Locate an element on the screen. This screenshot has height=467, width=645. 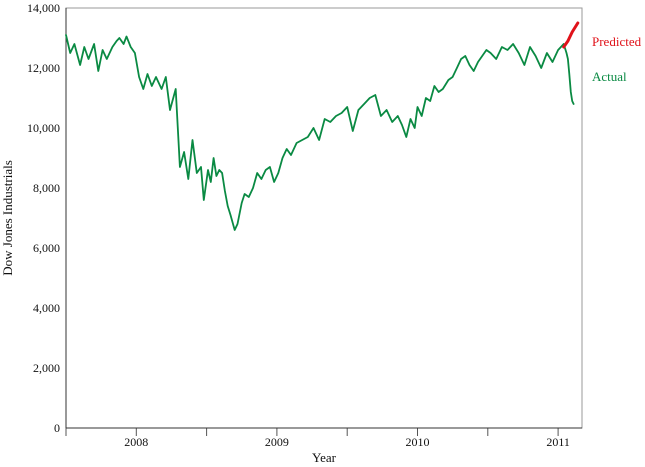
x-tick-label: 2010 is located at coordinates (417, 442).